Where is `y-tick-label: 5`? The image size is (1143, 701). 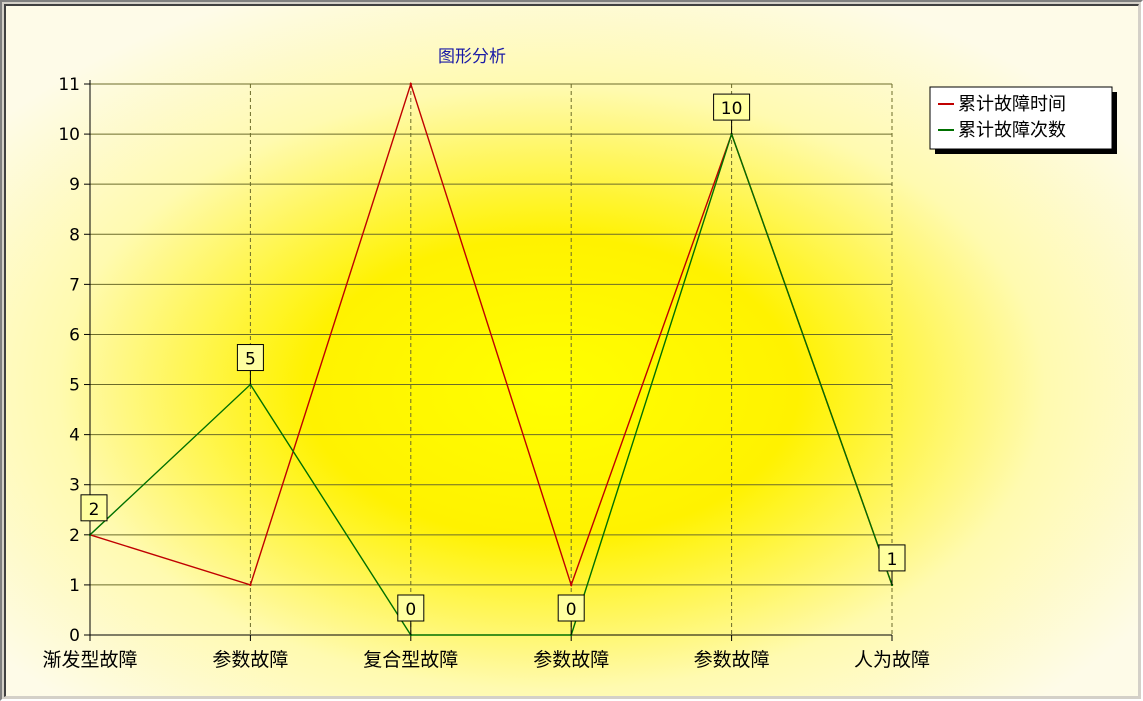 y-tick-label: 5 is located at coordinates (74, 386).